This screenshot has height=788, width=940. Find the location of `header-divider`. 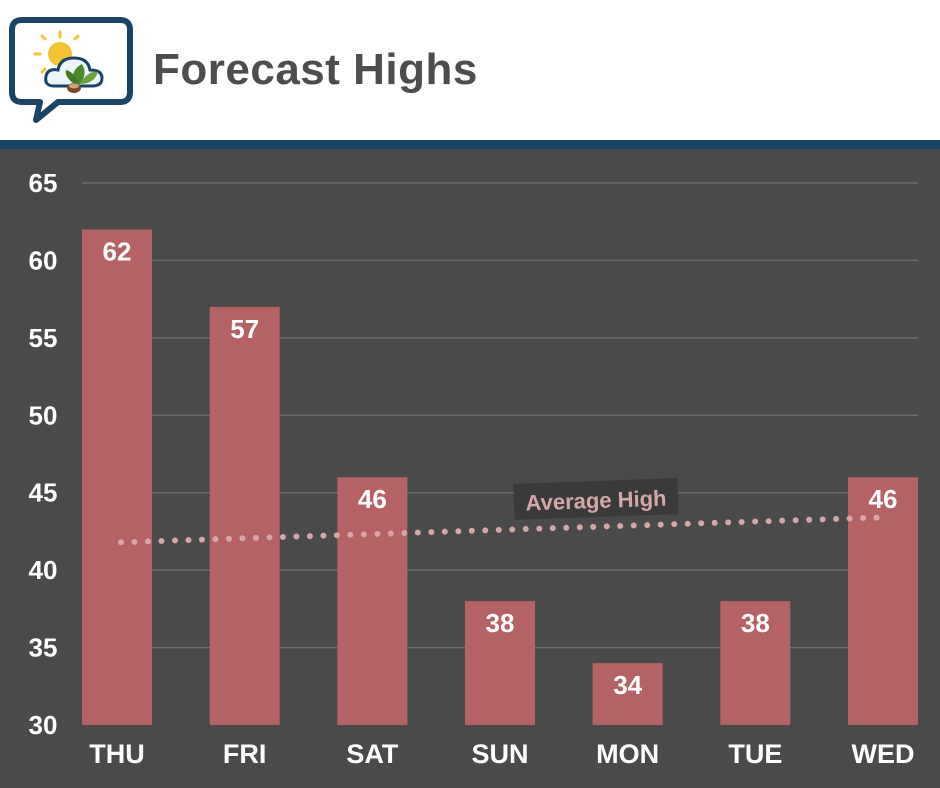

header-divider is located at coordinates (470, 144).